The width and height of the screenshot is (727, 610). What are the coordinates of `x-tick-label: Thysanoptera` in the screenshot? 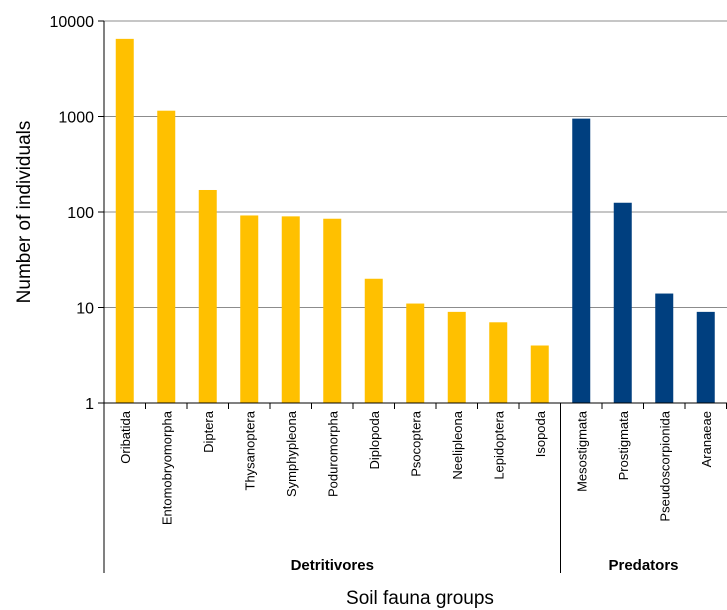 It's located at (249, 450).